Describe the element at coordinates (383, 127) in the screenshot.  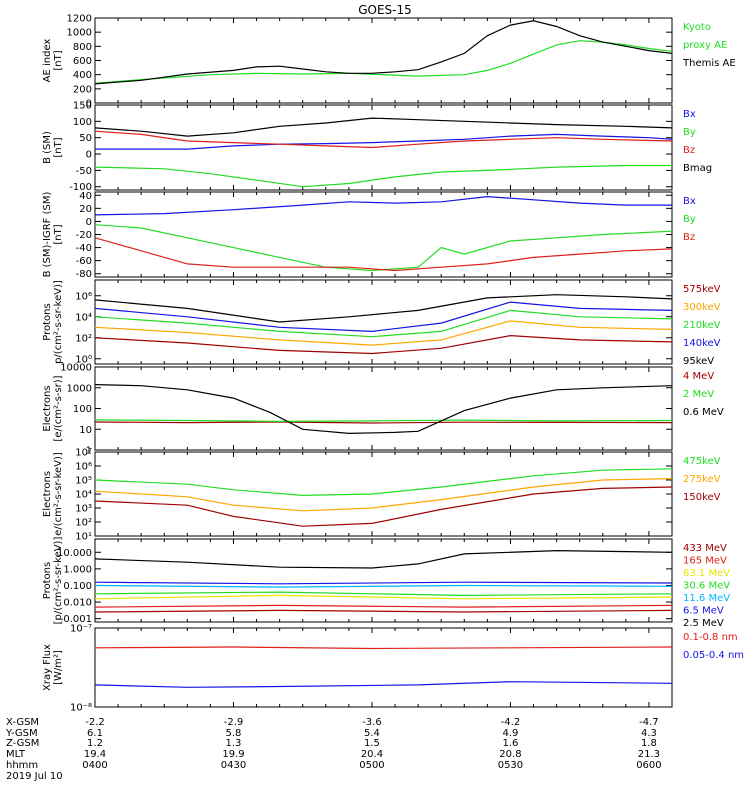
I see `series-line-bmag` at that location.